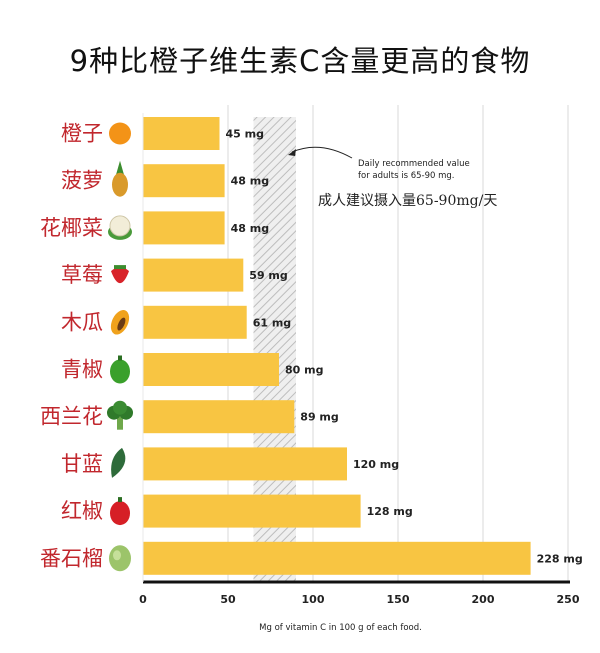 This screenshot has width=600, height=653. What do you see at coordinates (560, 558) in the screenshot?
I see `value-label-9: 228 mg` at bounding box center [560, 558].